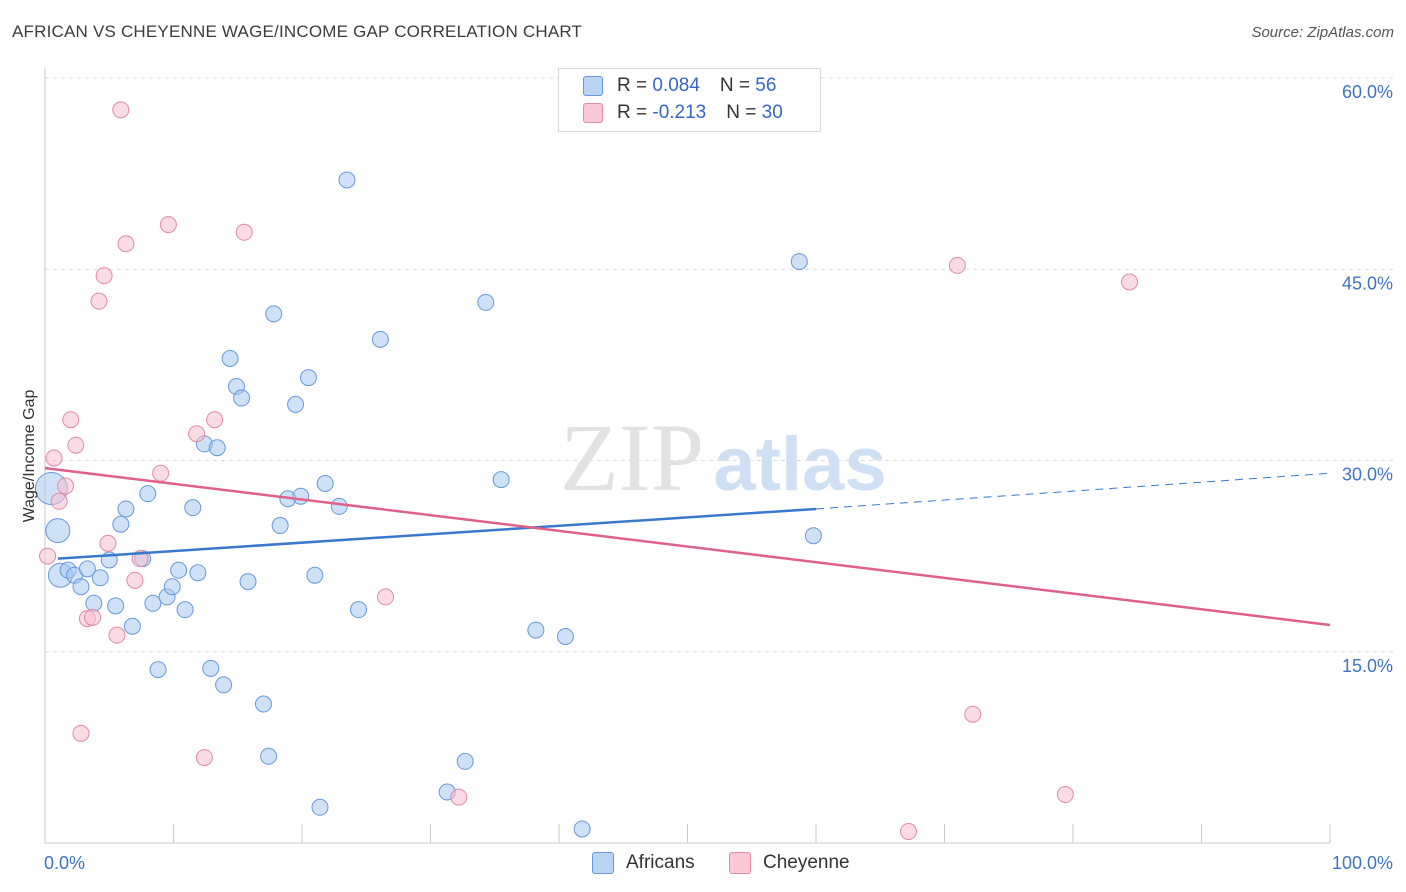  I want to click on correlation-legend: R = 0.084 N = 56 R = -0.213 N = 30, so click(689, 100).